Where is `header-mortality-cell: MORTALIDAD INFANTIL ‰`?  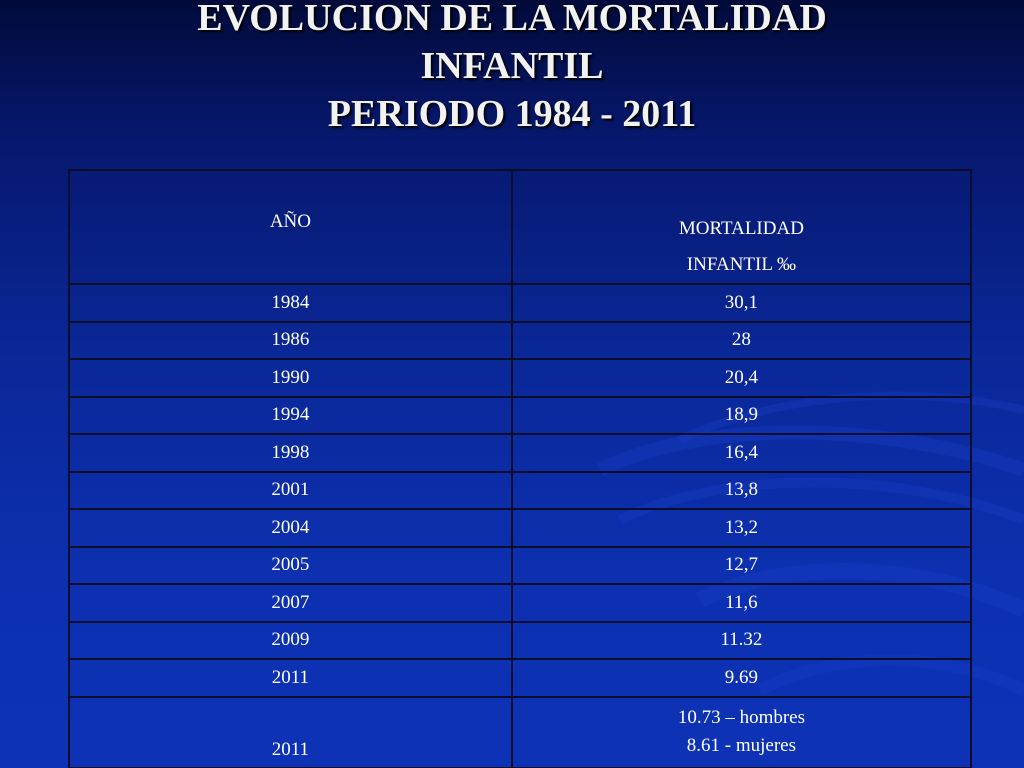
header-mortality-cell: MORTALIDAD INFANTIL ‰ is located at coordinates (741, 227).